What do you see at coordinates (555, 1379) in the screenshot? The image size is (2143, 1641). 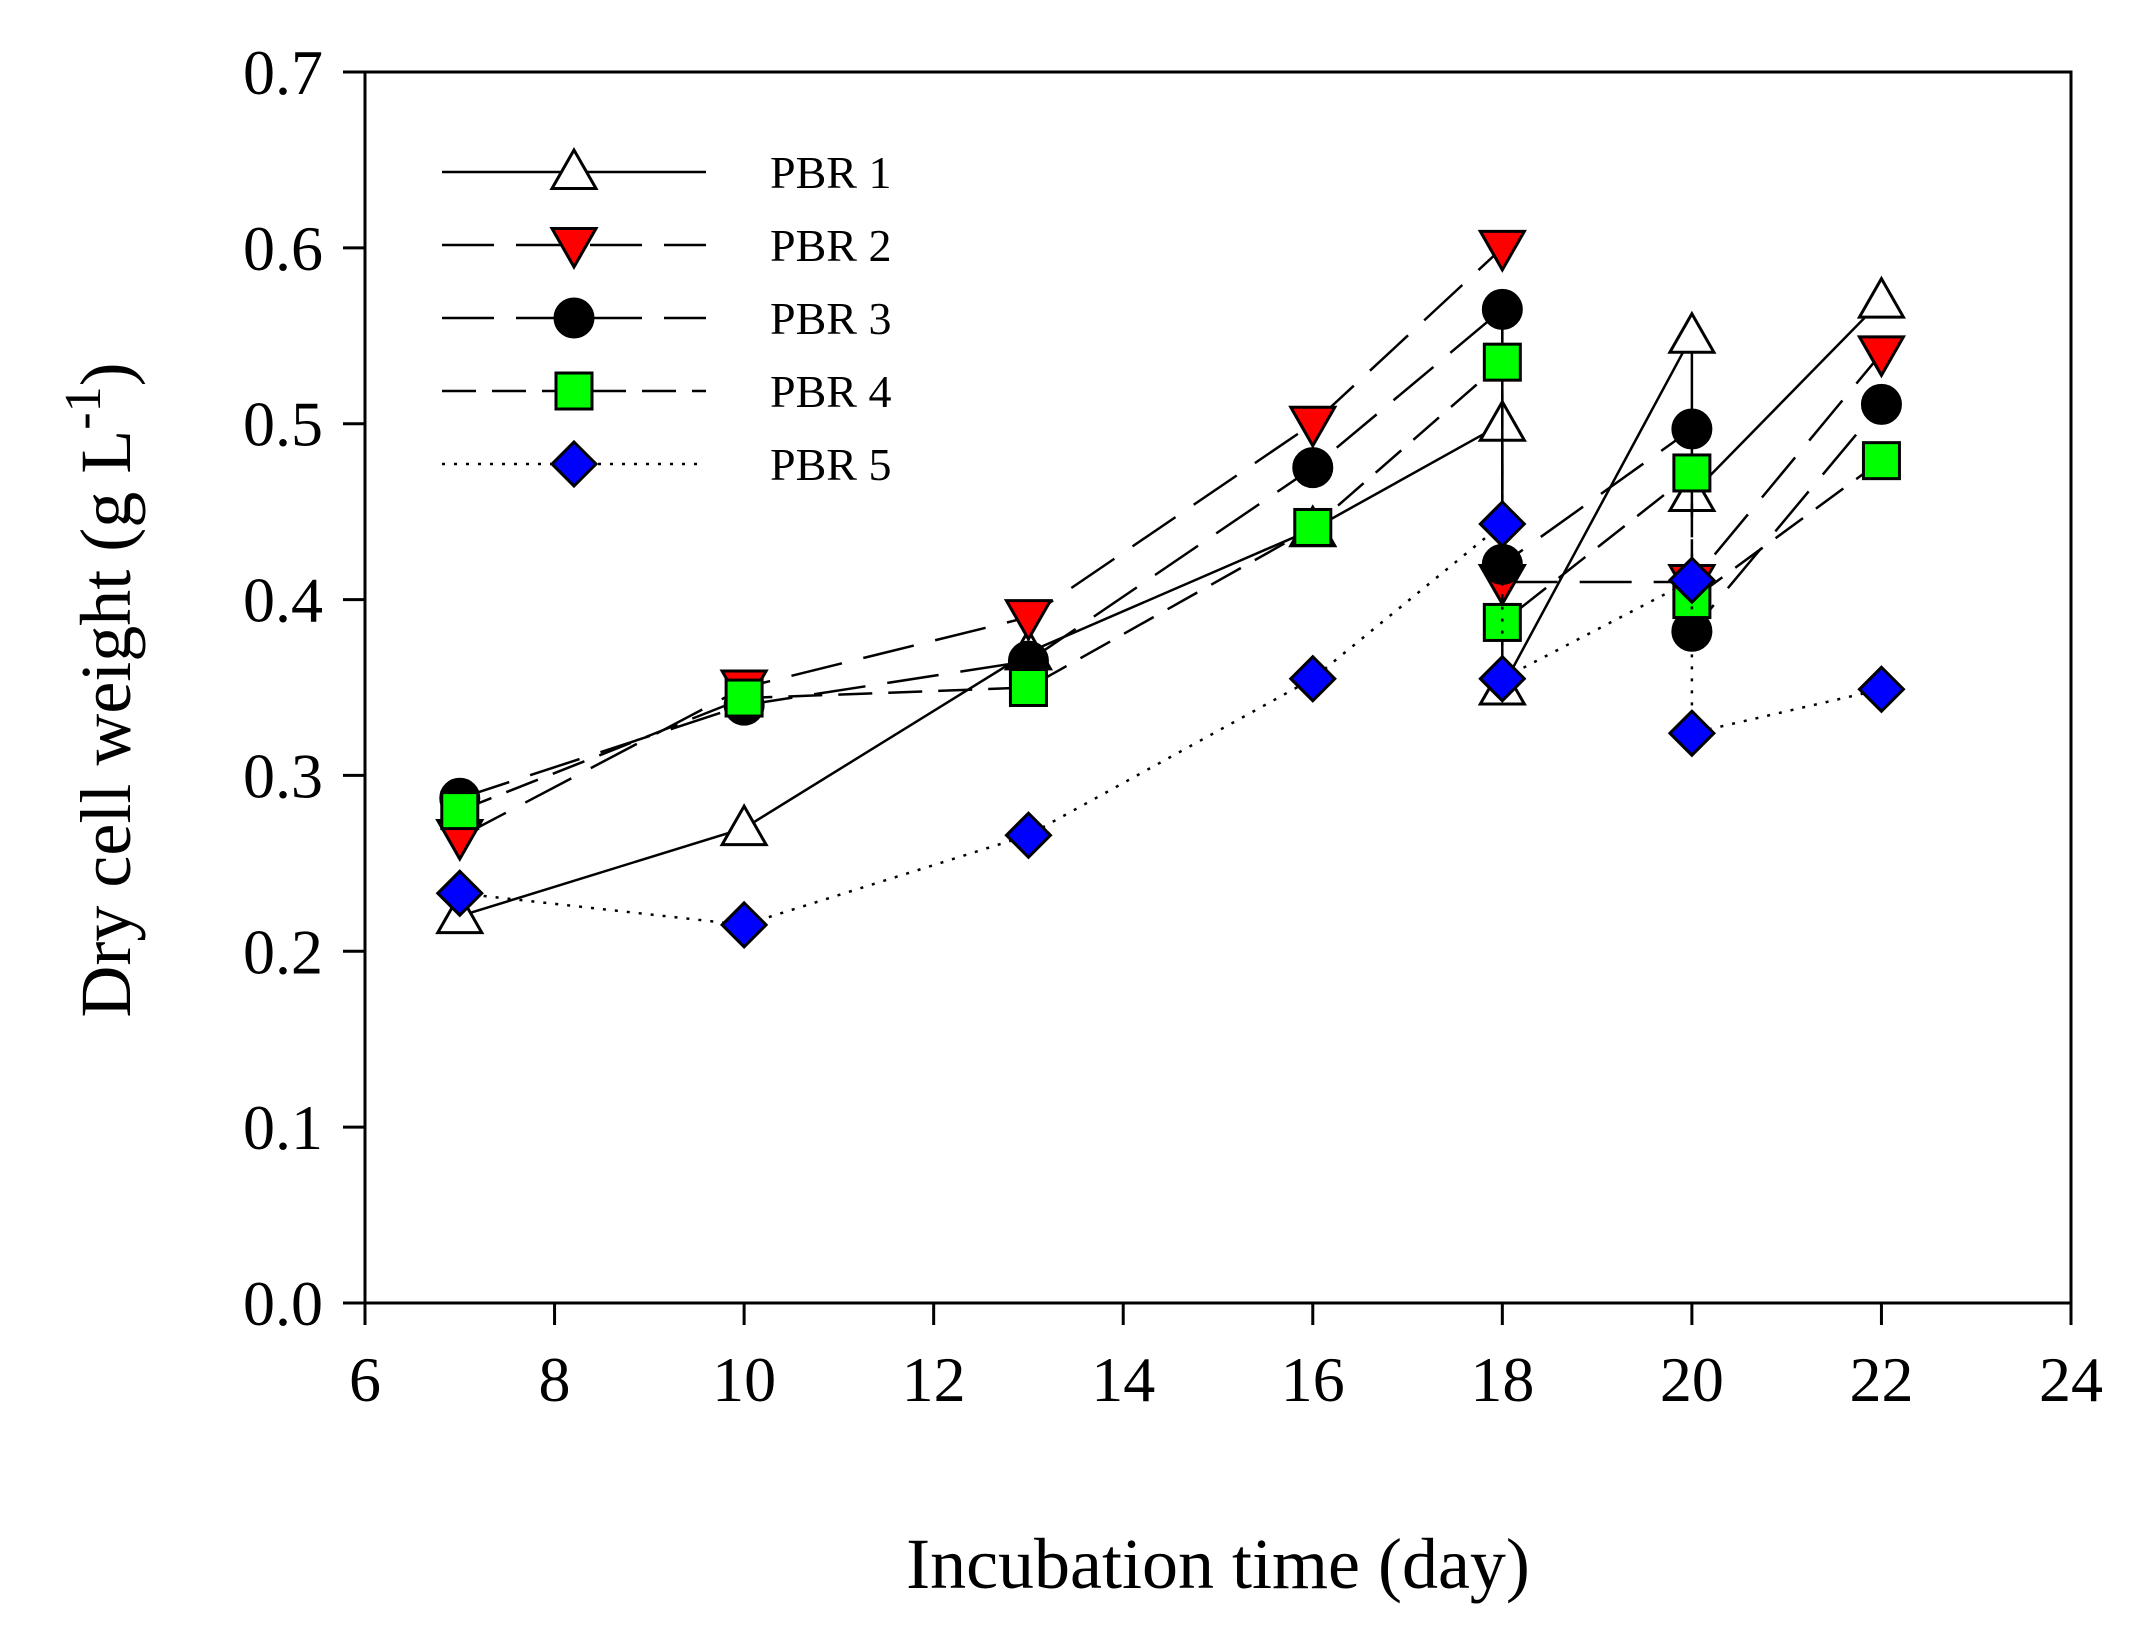 I see `x-tick-label: 8` at bounding box center [555, 1379].